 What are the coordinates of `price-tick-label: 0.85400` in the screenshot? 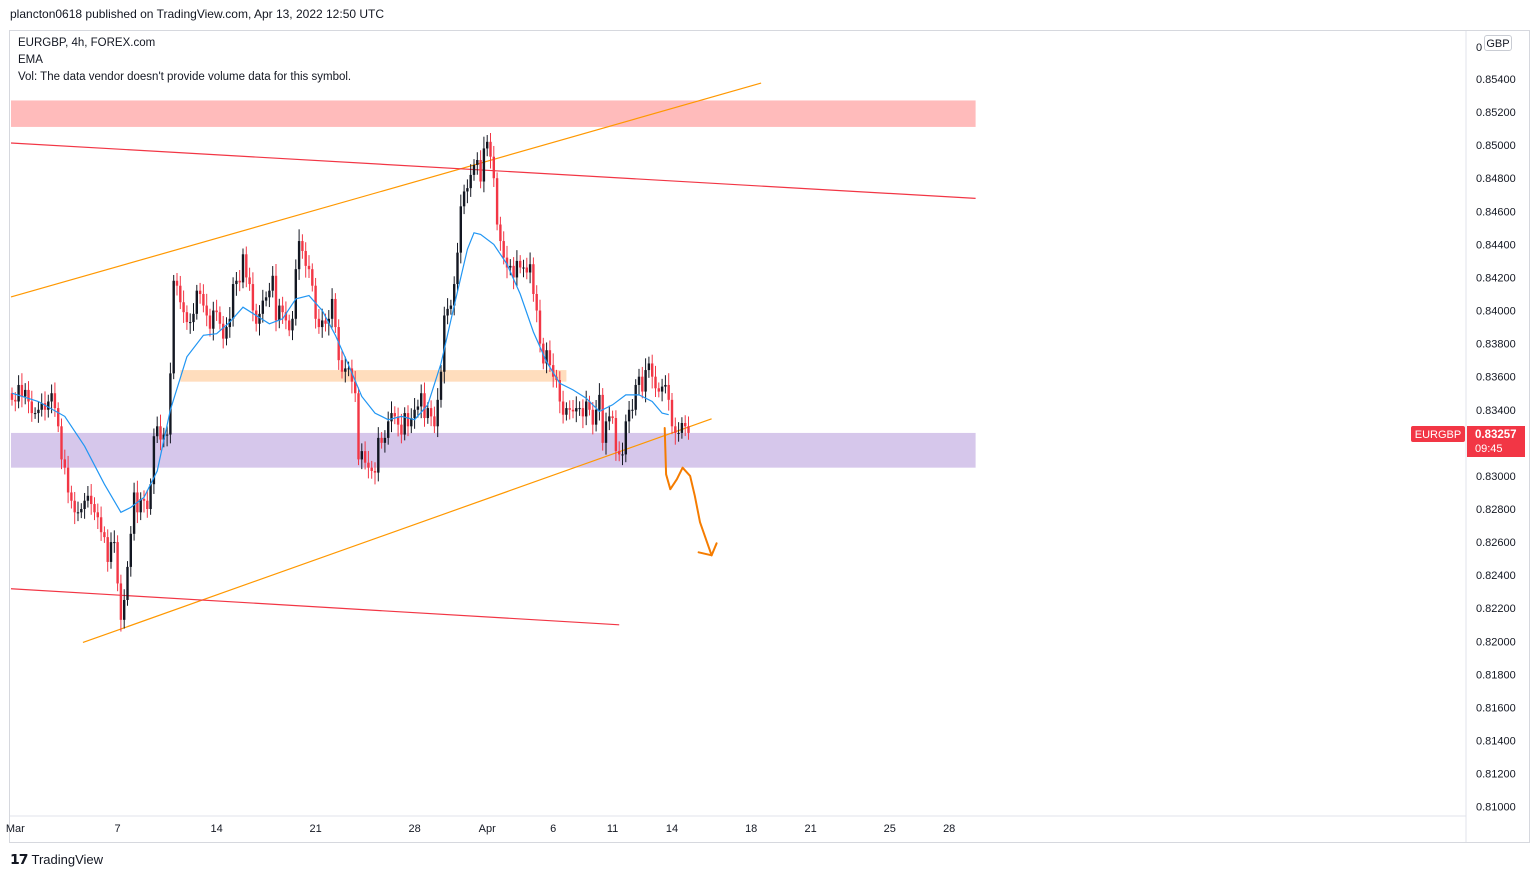 It's located at (1496, 80).